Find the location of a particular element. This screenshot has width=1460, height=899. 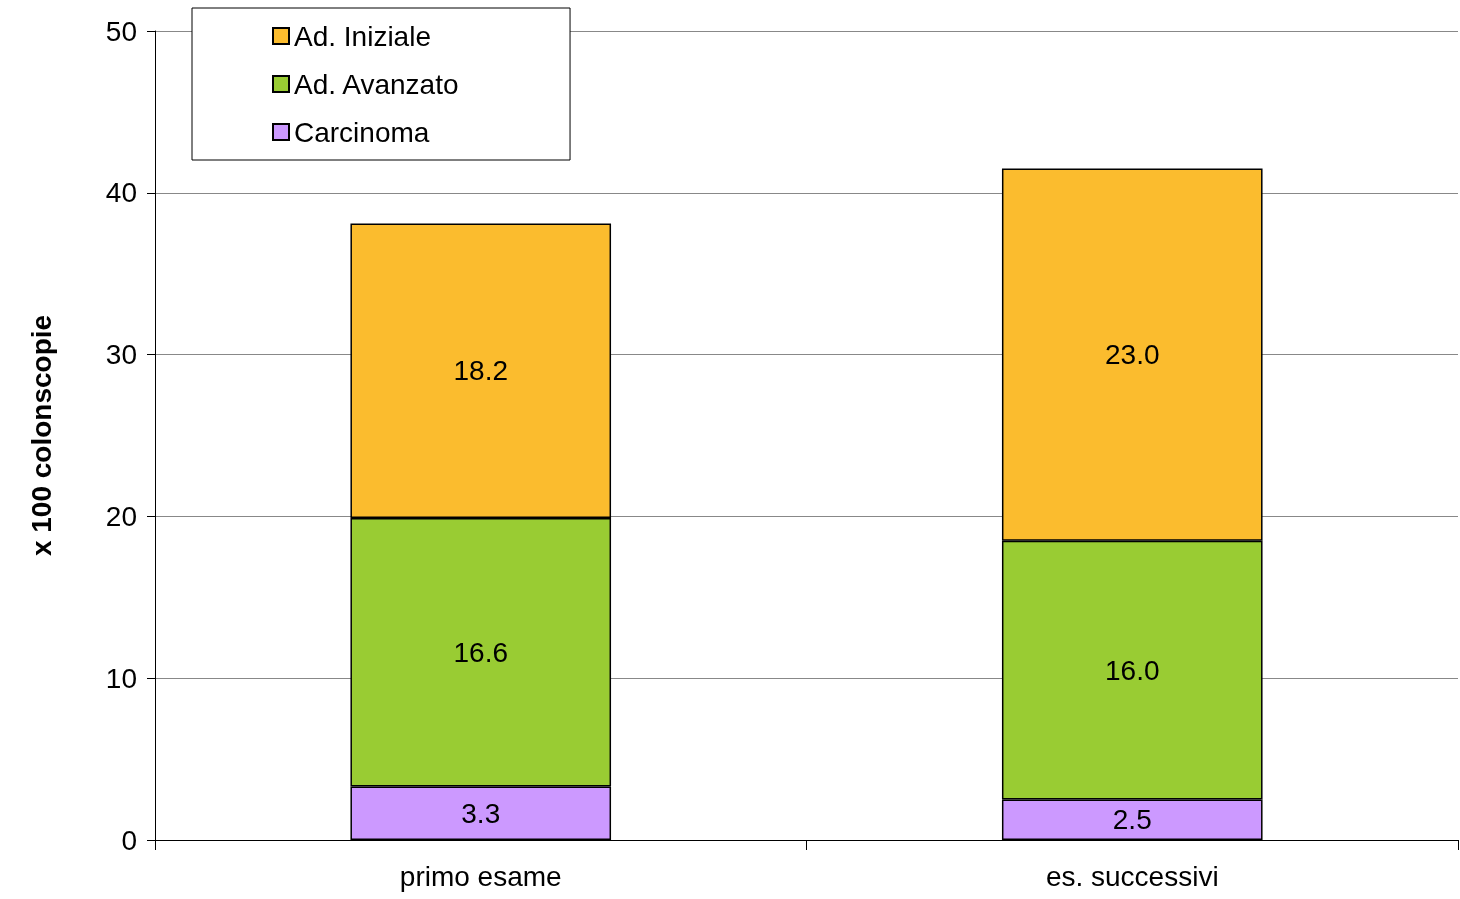

x-tick-label: es. successivi is located at coordinates (1132, 876).